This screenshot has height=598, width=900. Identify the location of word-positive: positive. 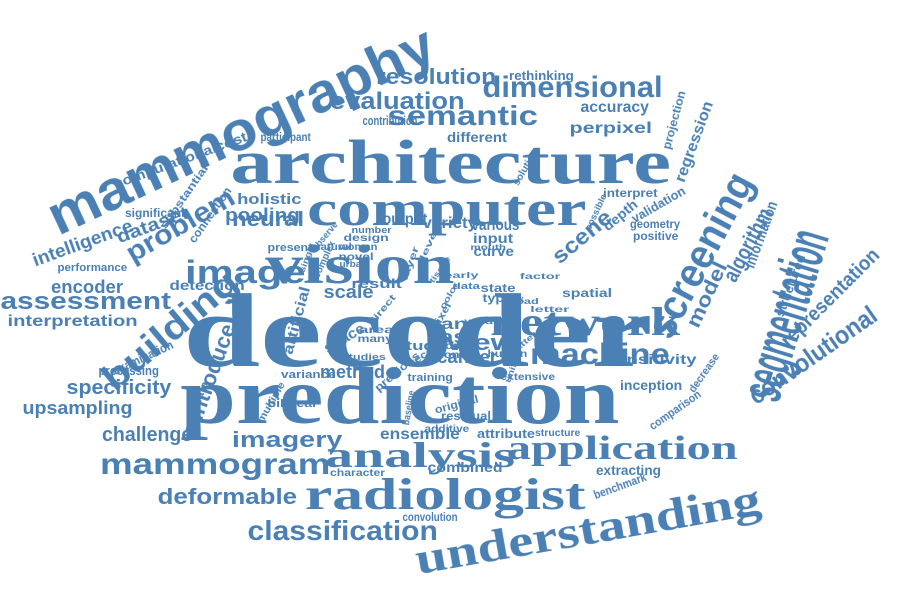
(655, 236).